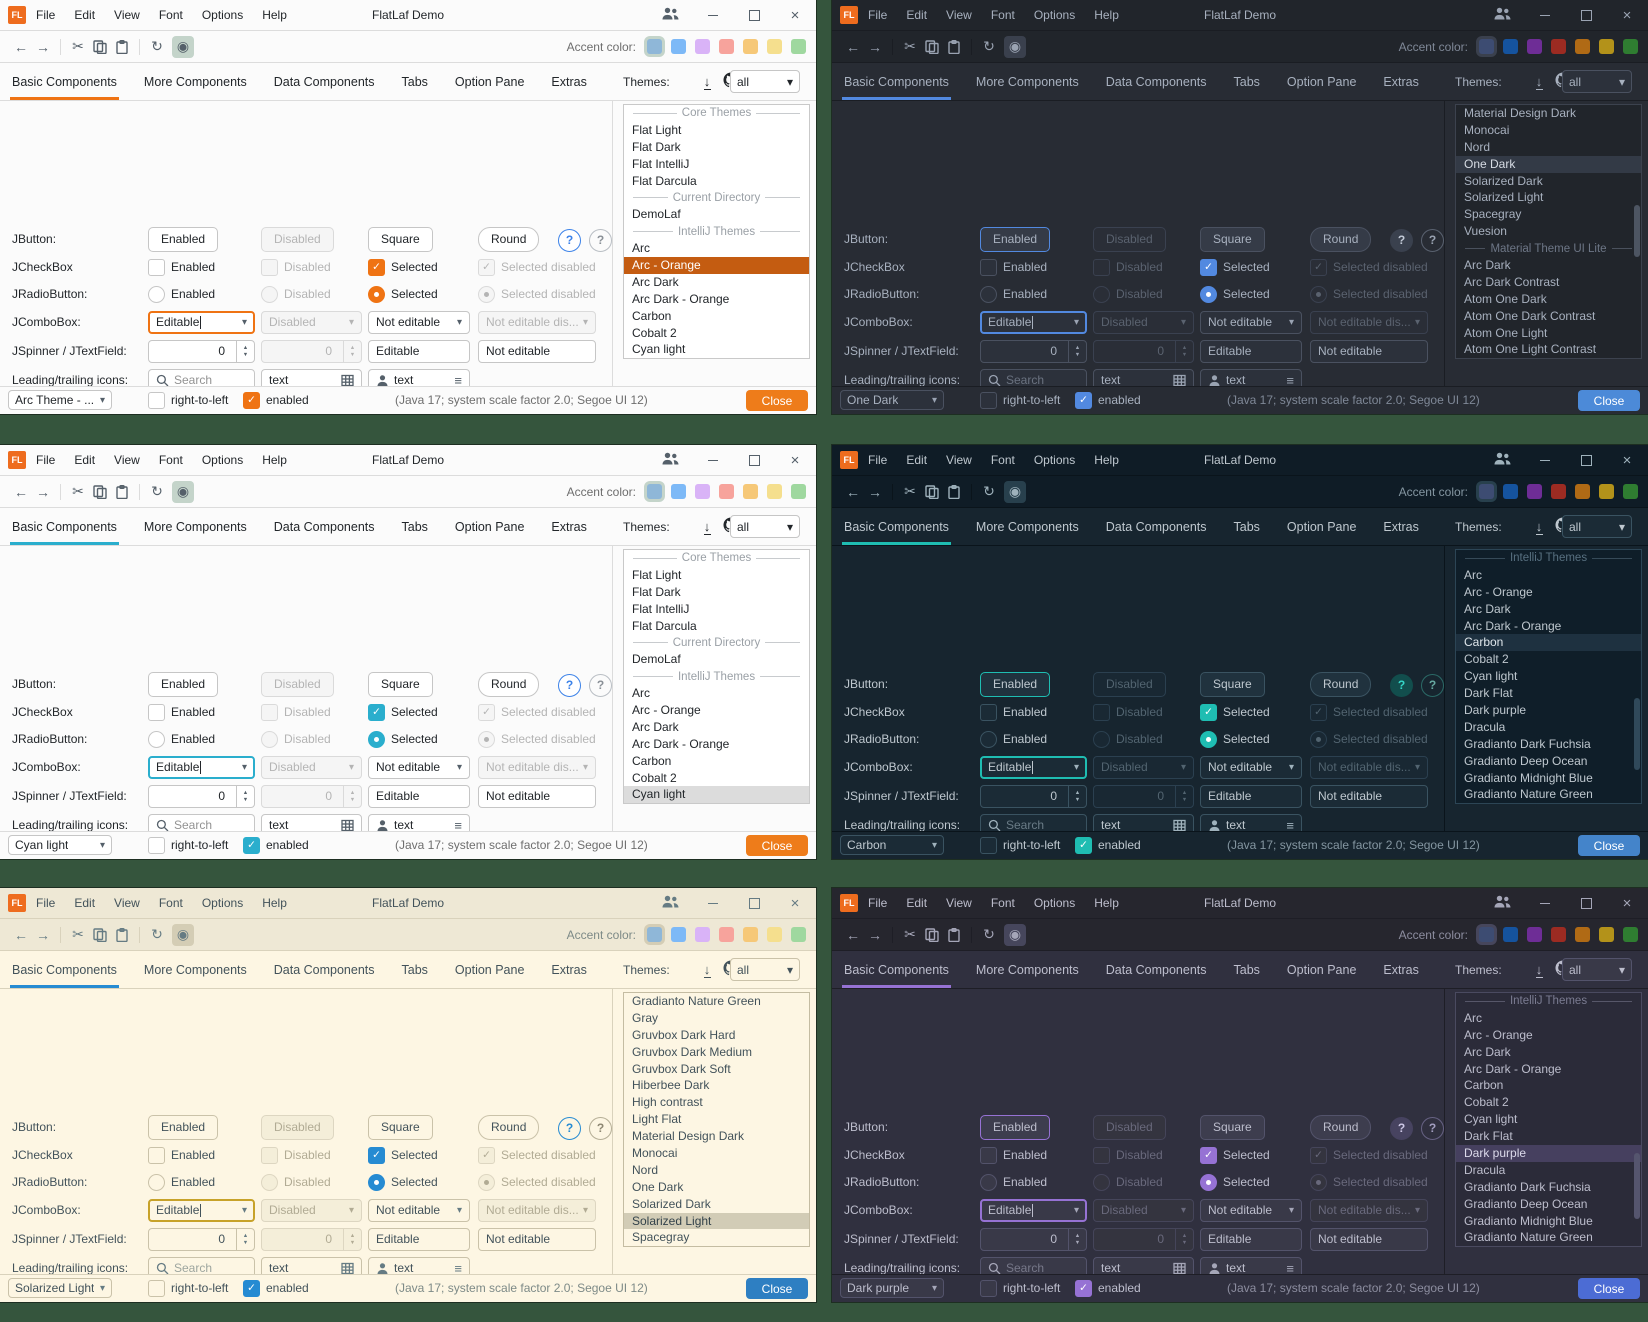 Image resolution: width=1648 pixels, height=1322 pixels. Describe the element at coordinates (1290, 825) in the screenshot. I see `list-icon: ≡` at that location.